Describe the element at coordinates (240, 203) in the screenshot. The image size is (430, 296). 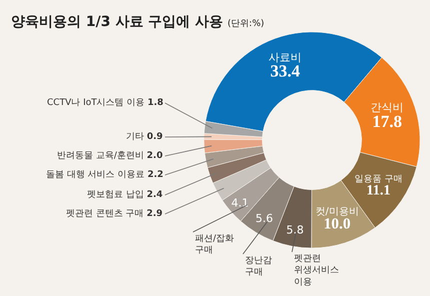
I see `data-label: 4.1` at that location.